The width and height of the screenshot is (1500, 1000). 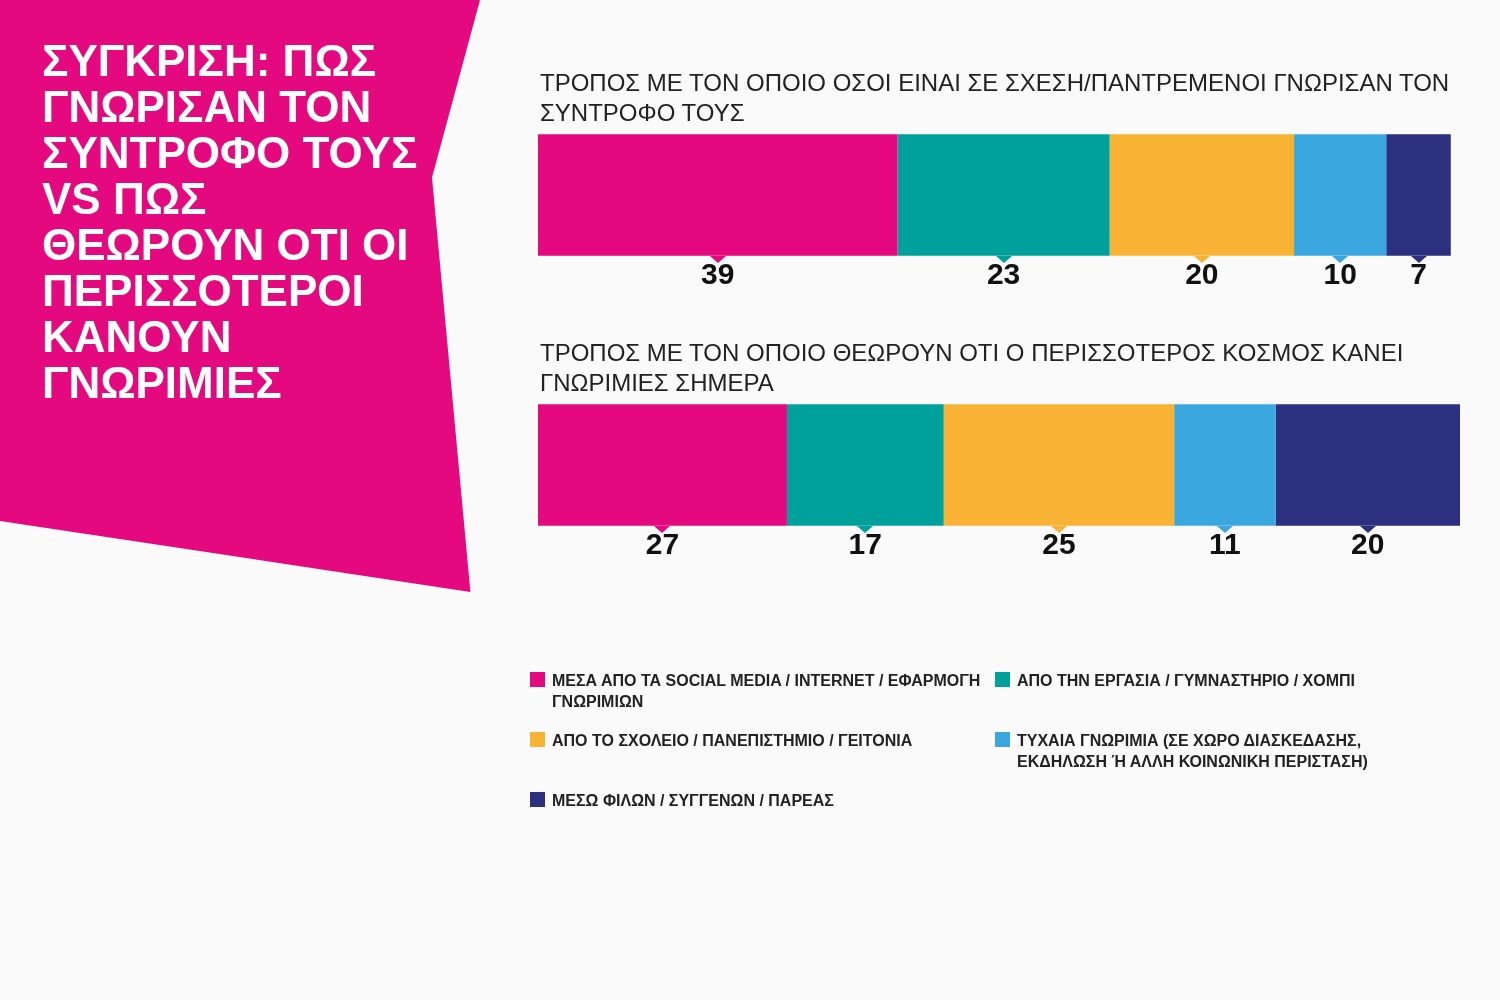 I want to click on legend-label: ΤΥΧΑΙΑ ΓΝΩΡΙΜΙΑ (ΣΕ ΧΩΡΟ ΔΙΑΣΚΕΔΑΣΗΣ, ΕΚΔΗΛΩΣΗ Ή ΑΛΛΗ ΚΟΙΝΩΝΙΚΗ ΠΕΡΙΣΤΑΣΗ), so click(x=1193, y=751).